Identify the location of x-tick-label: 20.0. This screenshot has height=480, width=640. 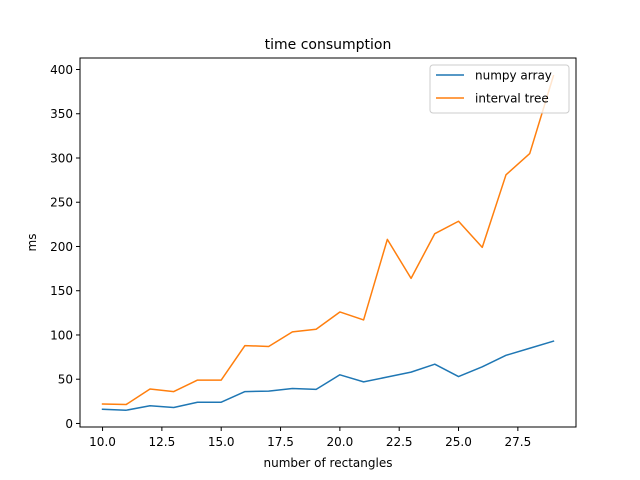
(340, 442).